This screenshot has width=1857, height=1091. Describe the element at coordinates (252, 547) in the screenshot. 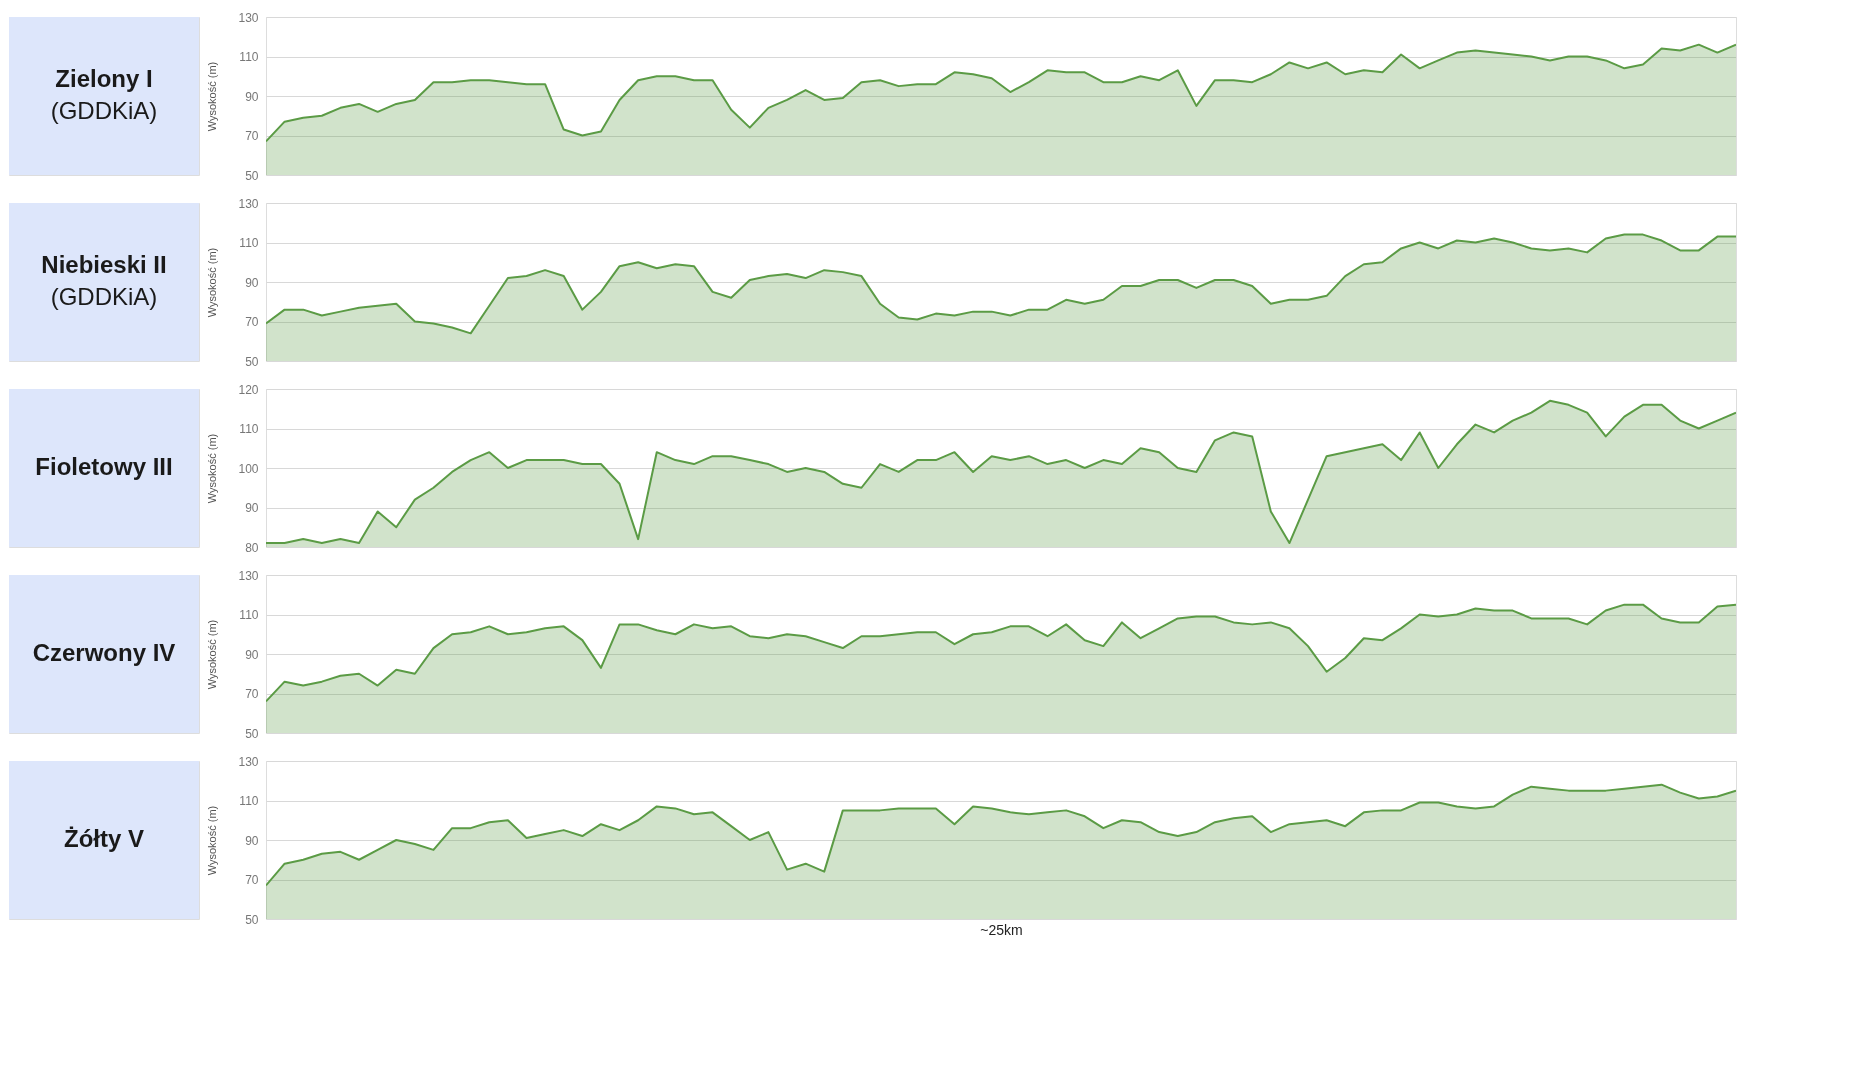

I see `y-tick-label: 80` at that location.